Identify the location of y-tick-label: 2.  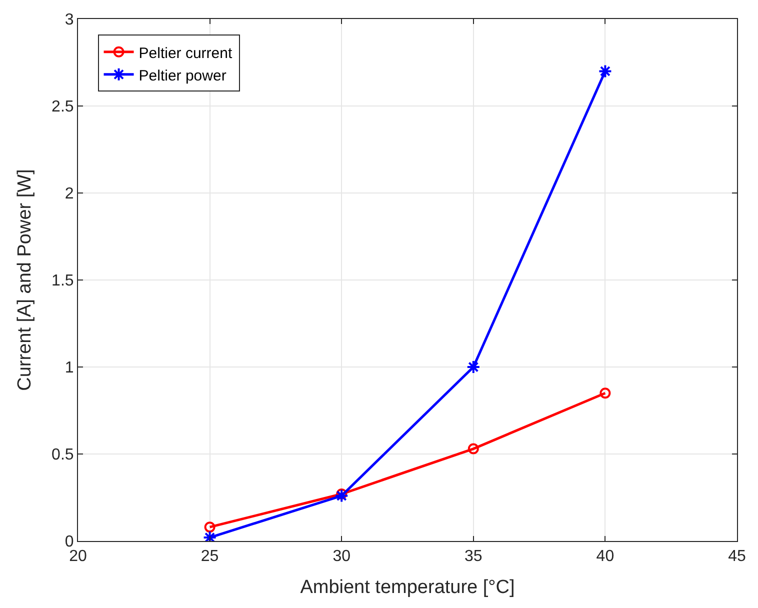
(69, 194).